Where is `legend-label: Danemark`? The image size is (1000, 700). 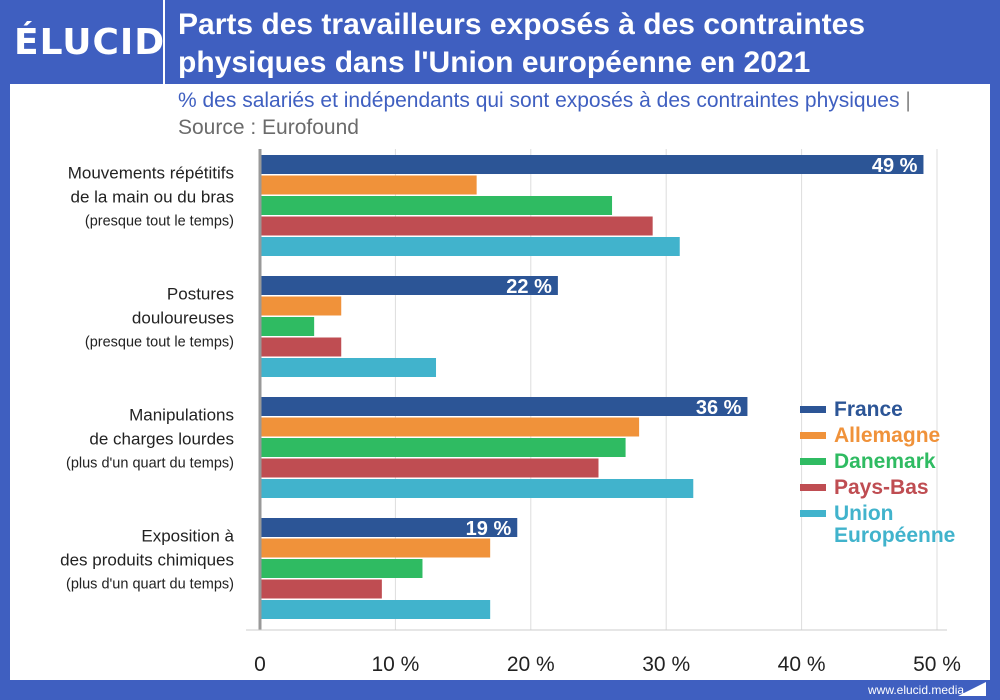 legend-label: Danemark is located at coordinates (885, 461).